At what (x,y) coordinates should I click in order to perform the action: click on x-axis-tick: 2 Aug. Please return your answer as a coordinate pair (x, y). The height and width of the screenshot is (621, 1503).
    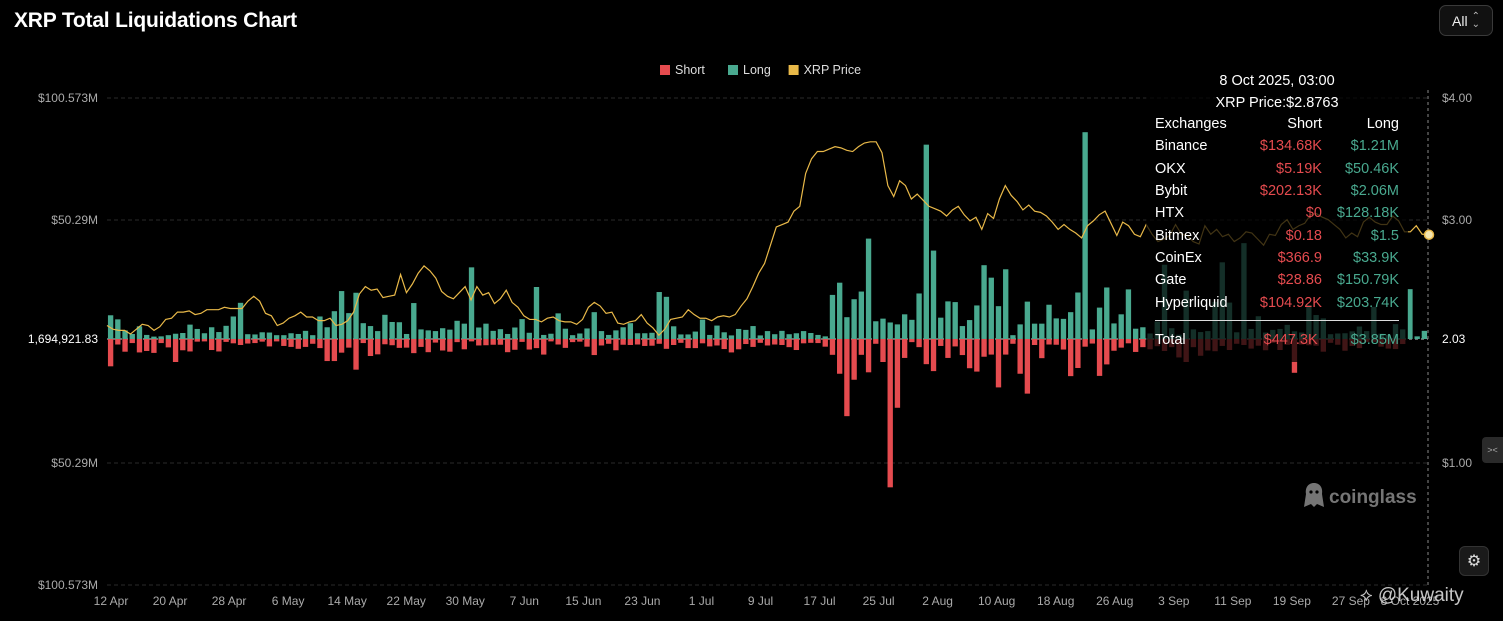
    Looking at the image, I should click on (937, 601).